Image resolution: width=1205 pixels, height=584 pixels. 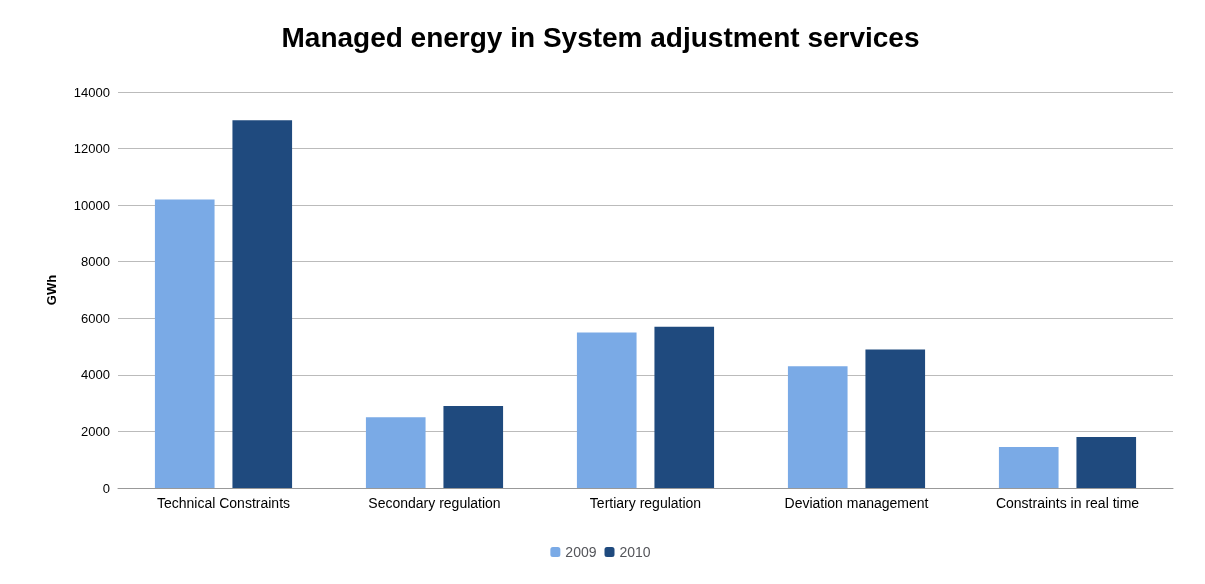 What do you see at coordinates (95, 375) in the screenshot?
I see `y-tick-label: 4000` at bounding box center [95, 375].